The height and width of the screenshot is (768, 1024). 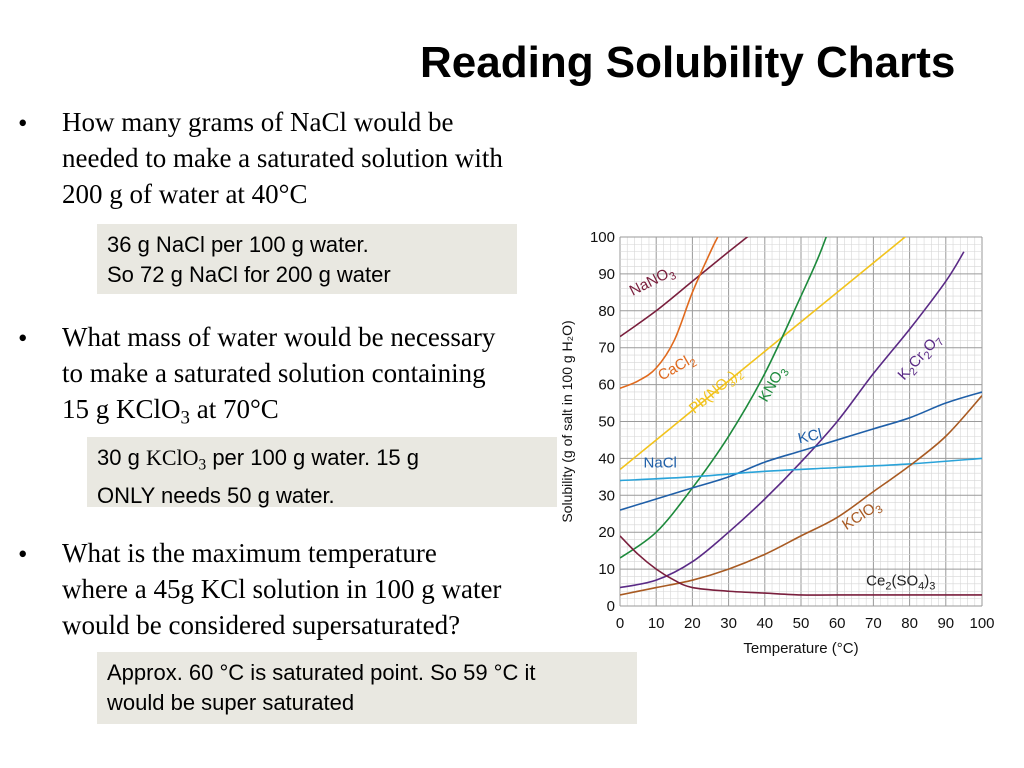 I want to click on question-2-line: 15 g KClO3 at 70°C, so click(x=278, y=414).